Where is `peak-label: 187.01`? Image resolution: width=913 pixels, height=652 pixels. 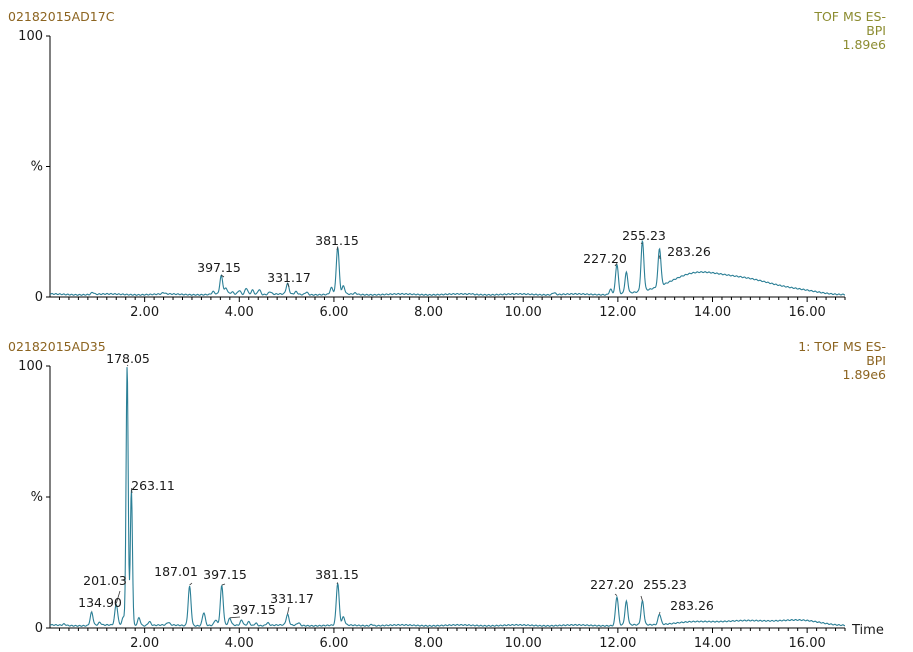 peak-label: 187.01 is located at coordinates (176, 571).